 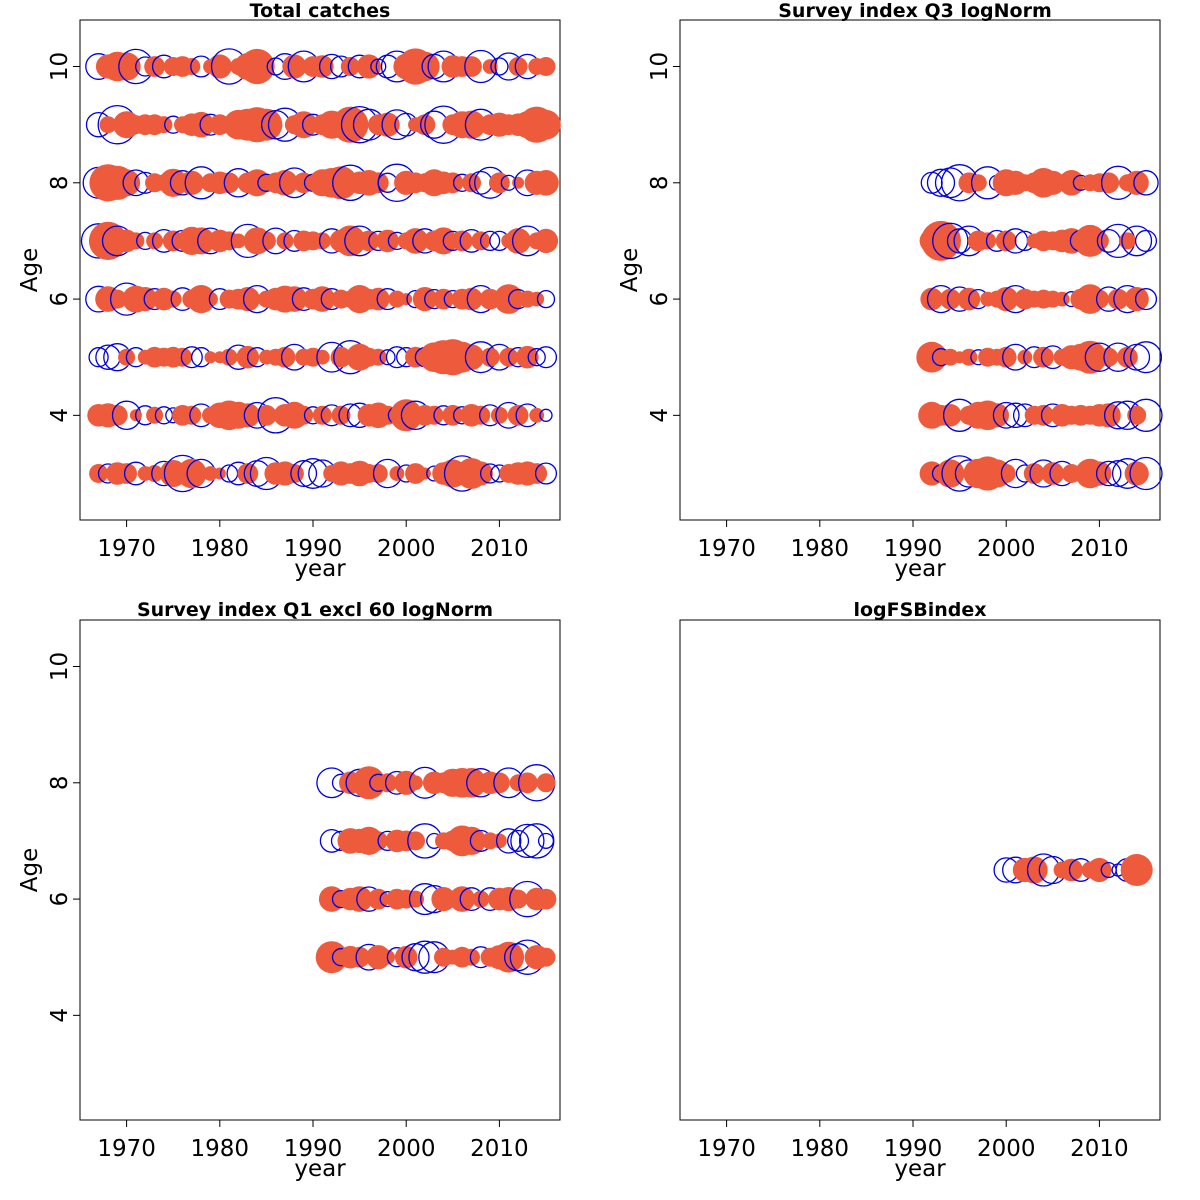 I want to click on x-tick-label: 1990, so click(x=313, y=549).